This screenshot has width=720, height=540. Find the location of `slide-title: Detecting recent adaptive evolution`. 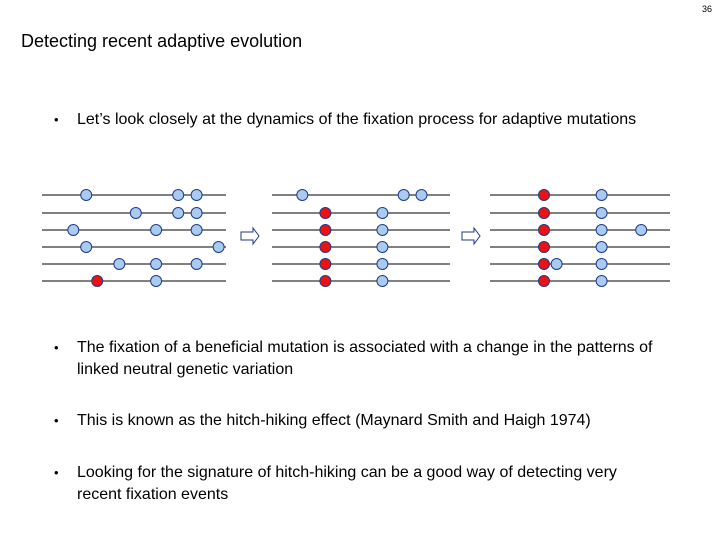

slide-title: Detecting recent adaptive evolution is located at coordinates (162, 41).